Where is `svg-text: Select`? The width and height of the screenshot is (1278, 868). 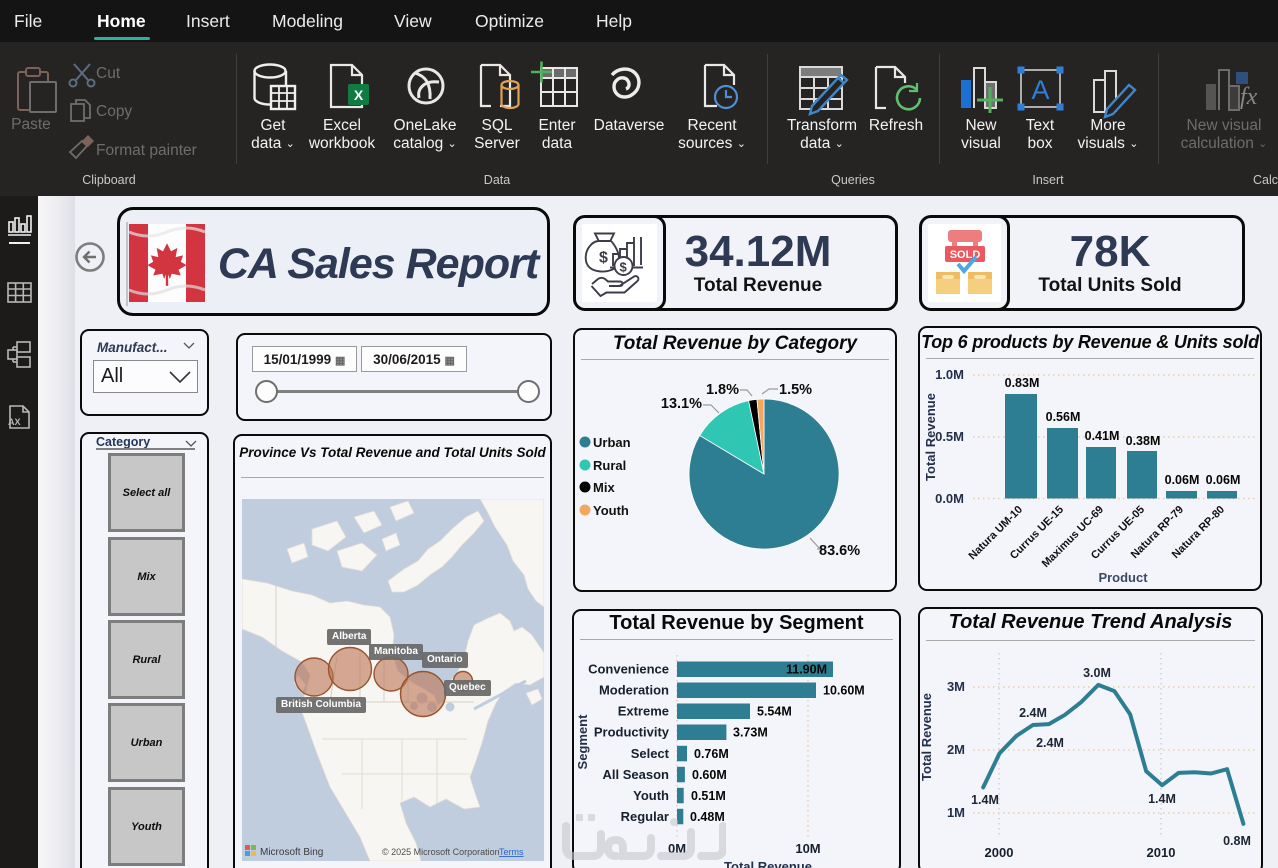 svg-text: Select is located at coordinates (650, 753).